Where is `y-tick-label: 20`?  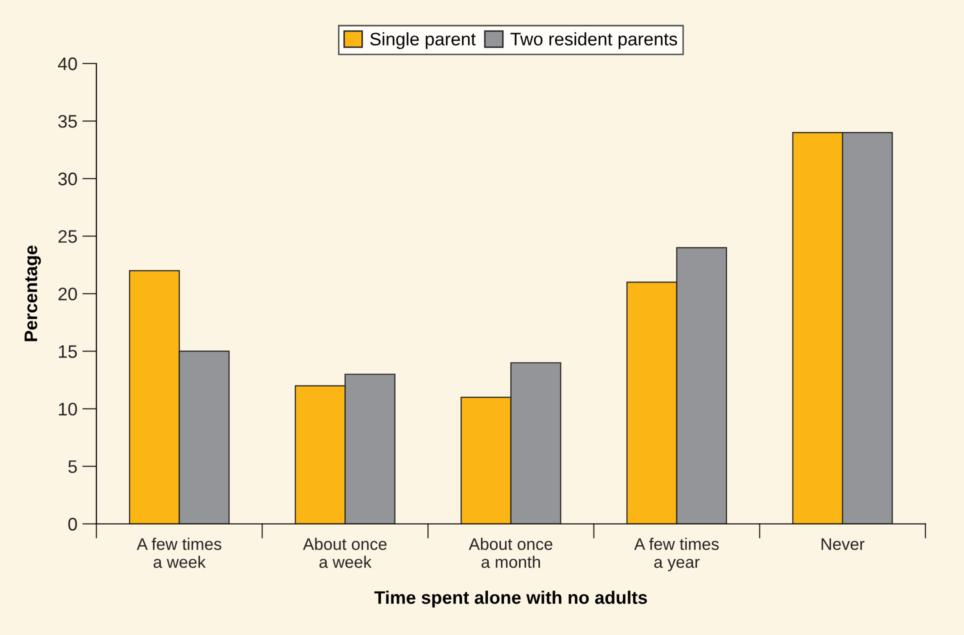 y-tick-label: 20 is located at coordinates (67, 294).